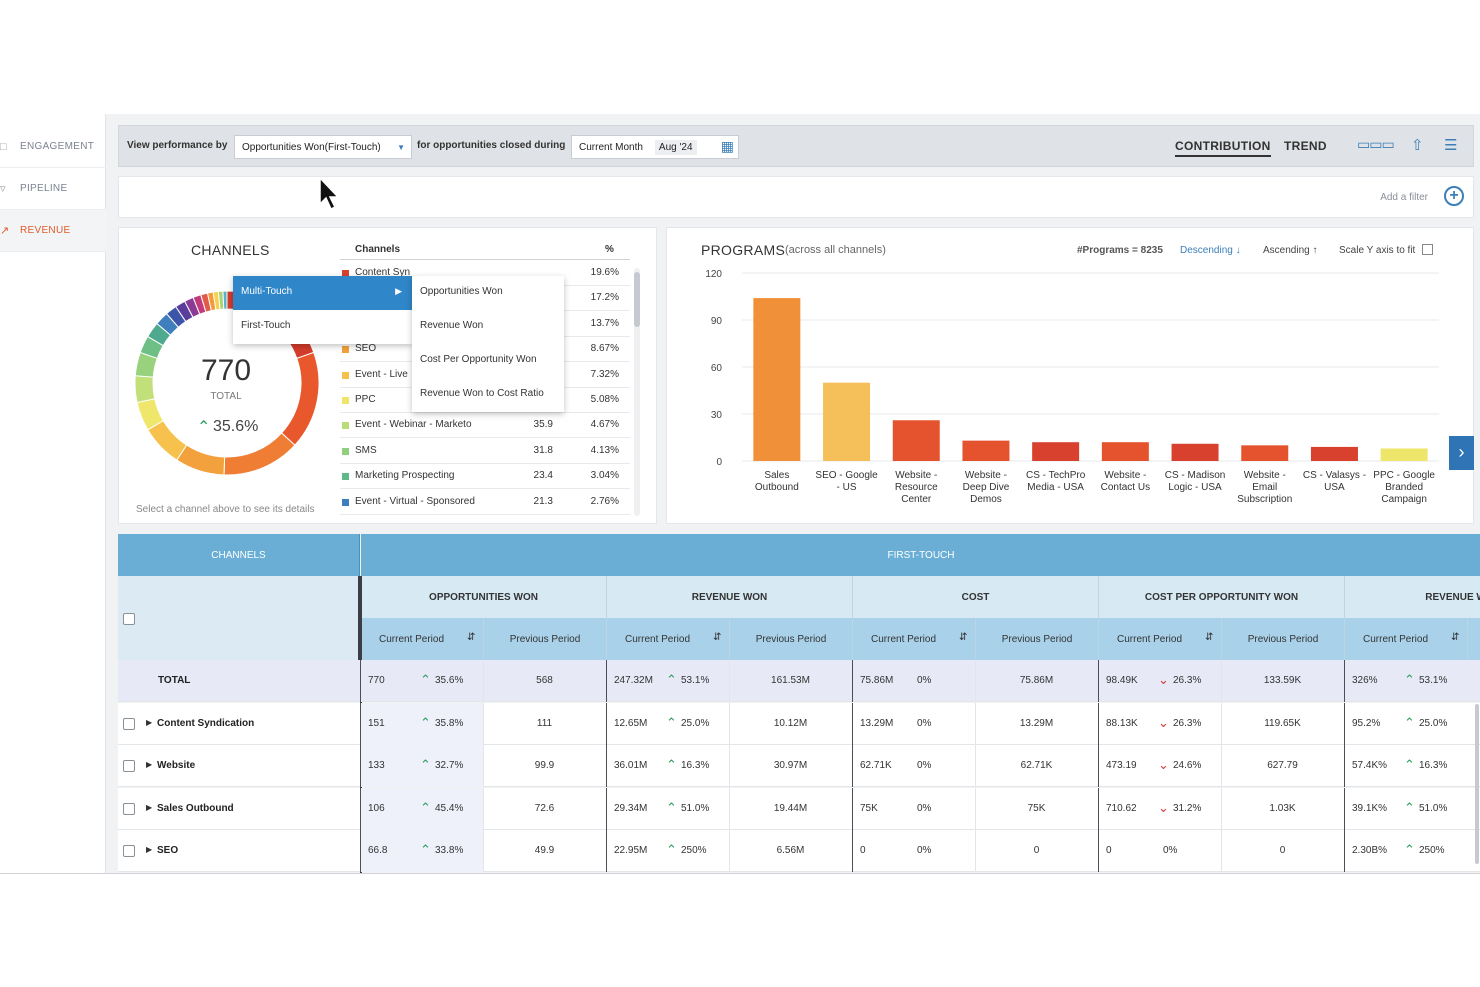  Describe the element at coordinates (727, 146) in the screenshot. I see `calendar-icon: ▦` at that location.